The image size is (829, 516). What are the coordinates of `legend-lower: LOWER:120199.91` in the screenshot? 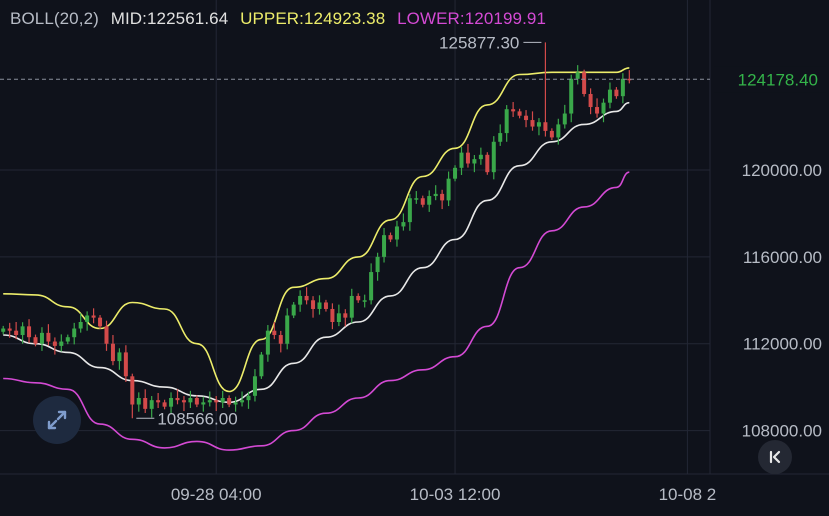 It's located at (471, 18).